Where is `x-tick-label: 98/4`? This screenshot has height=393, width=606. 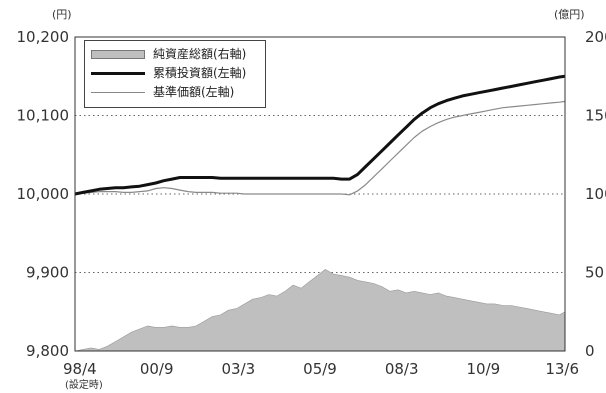 x-tick-label: 98/4 is located at coordinates (80, 369).